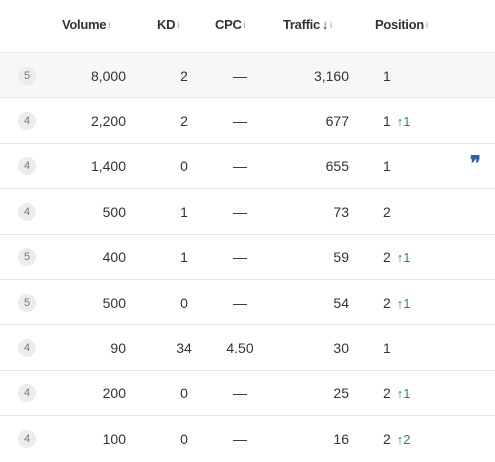  I want to click on header-label: Position, so click(399, 24).